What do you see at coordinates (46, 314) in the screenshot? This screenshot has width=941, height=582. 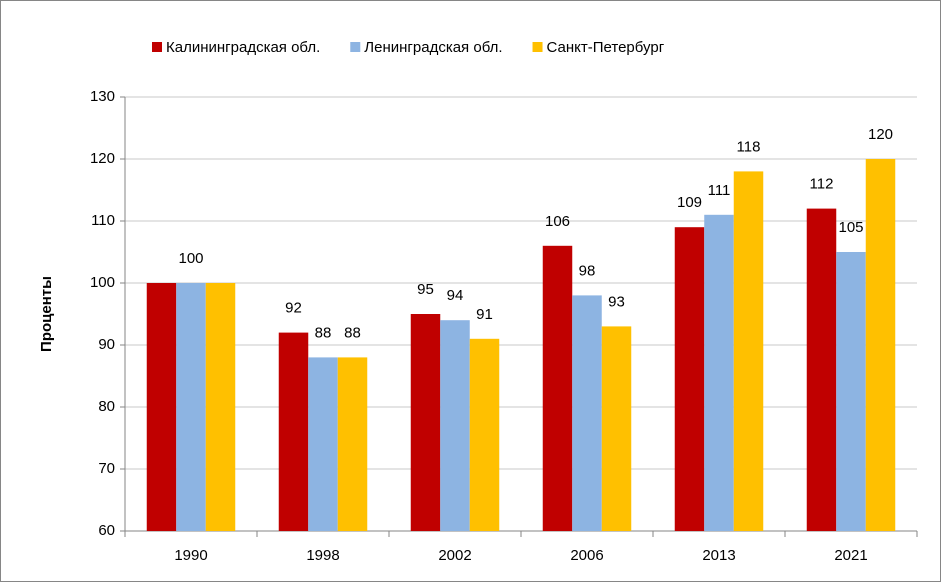 I see `y-axis-label: Проценты` at bounding box center [46, 314].